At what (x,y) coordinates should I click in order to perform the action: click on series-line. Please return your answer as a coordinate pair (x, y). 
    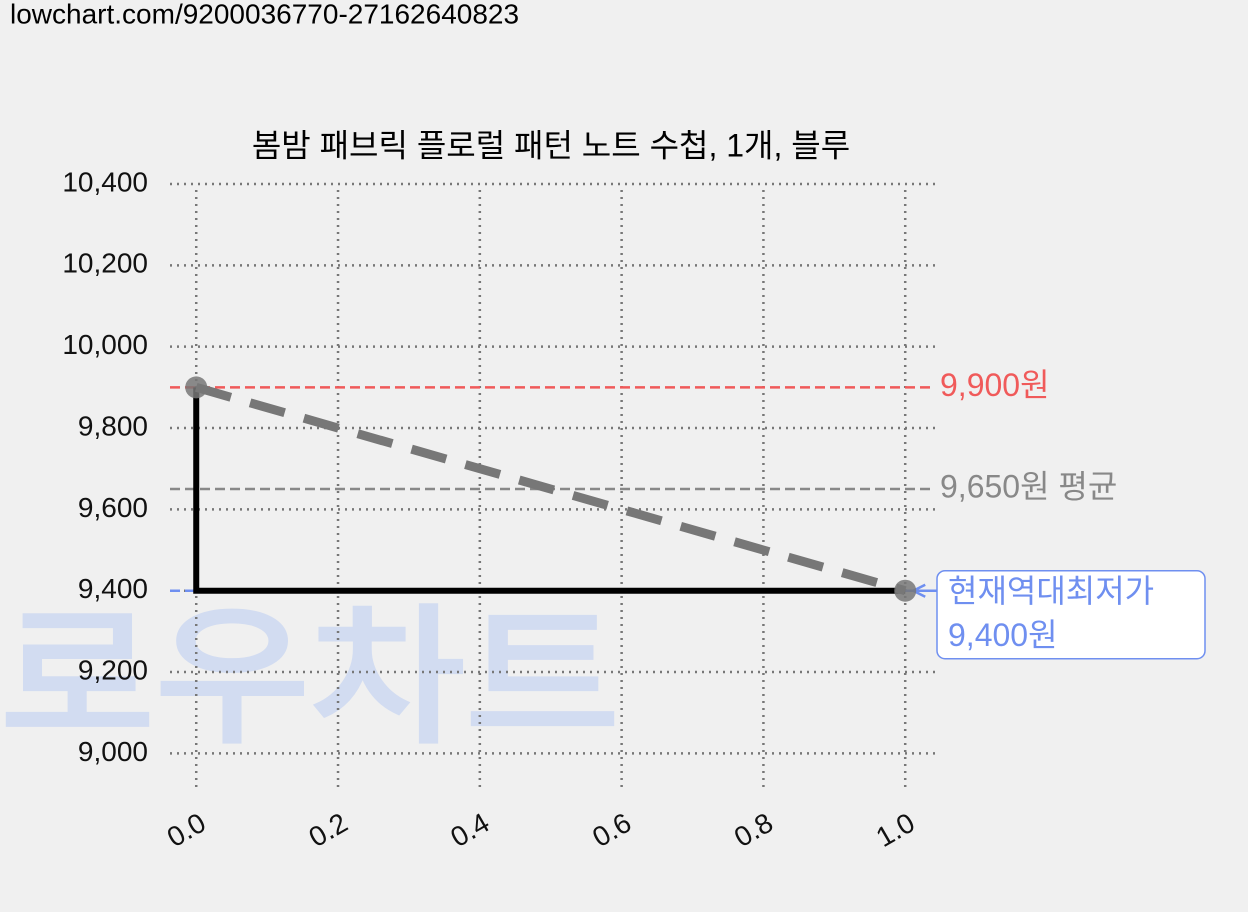
    Looking at the image, I should click on (550, 489).